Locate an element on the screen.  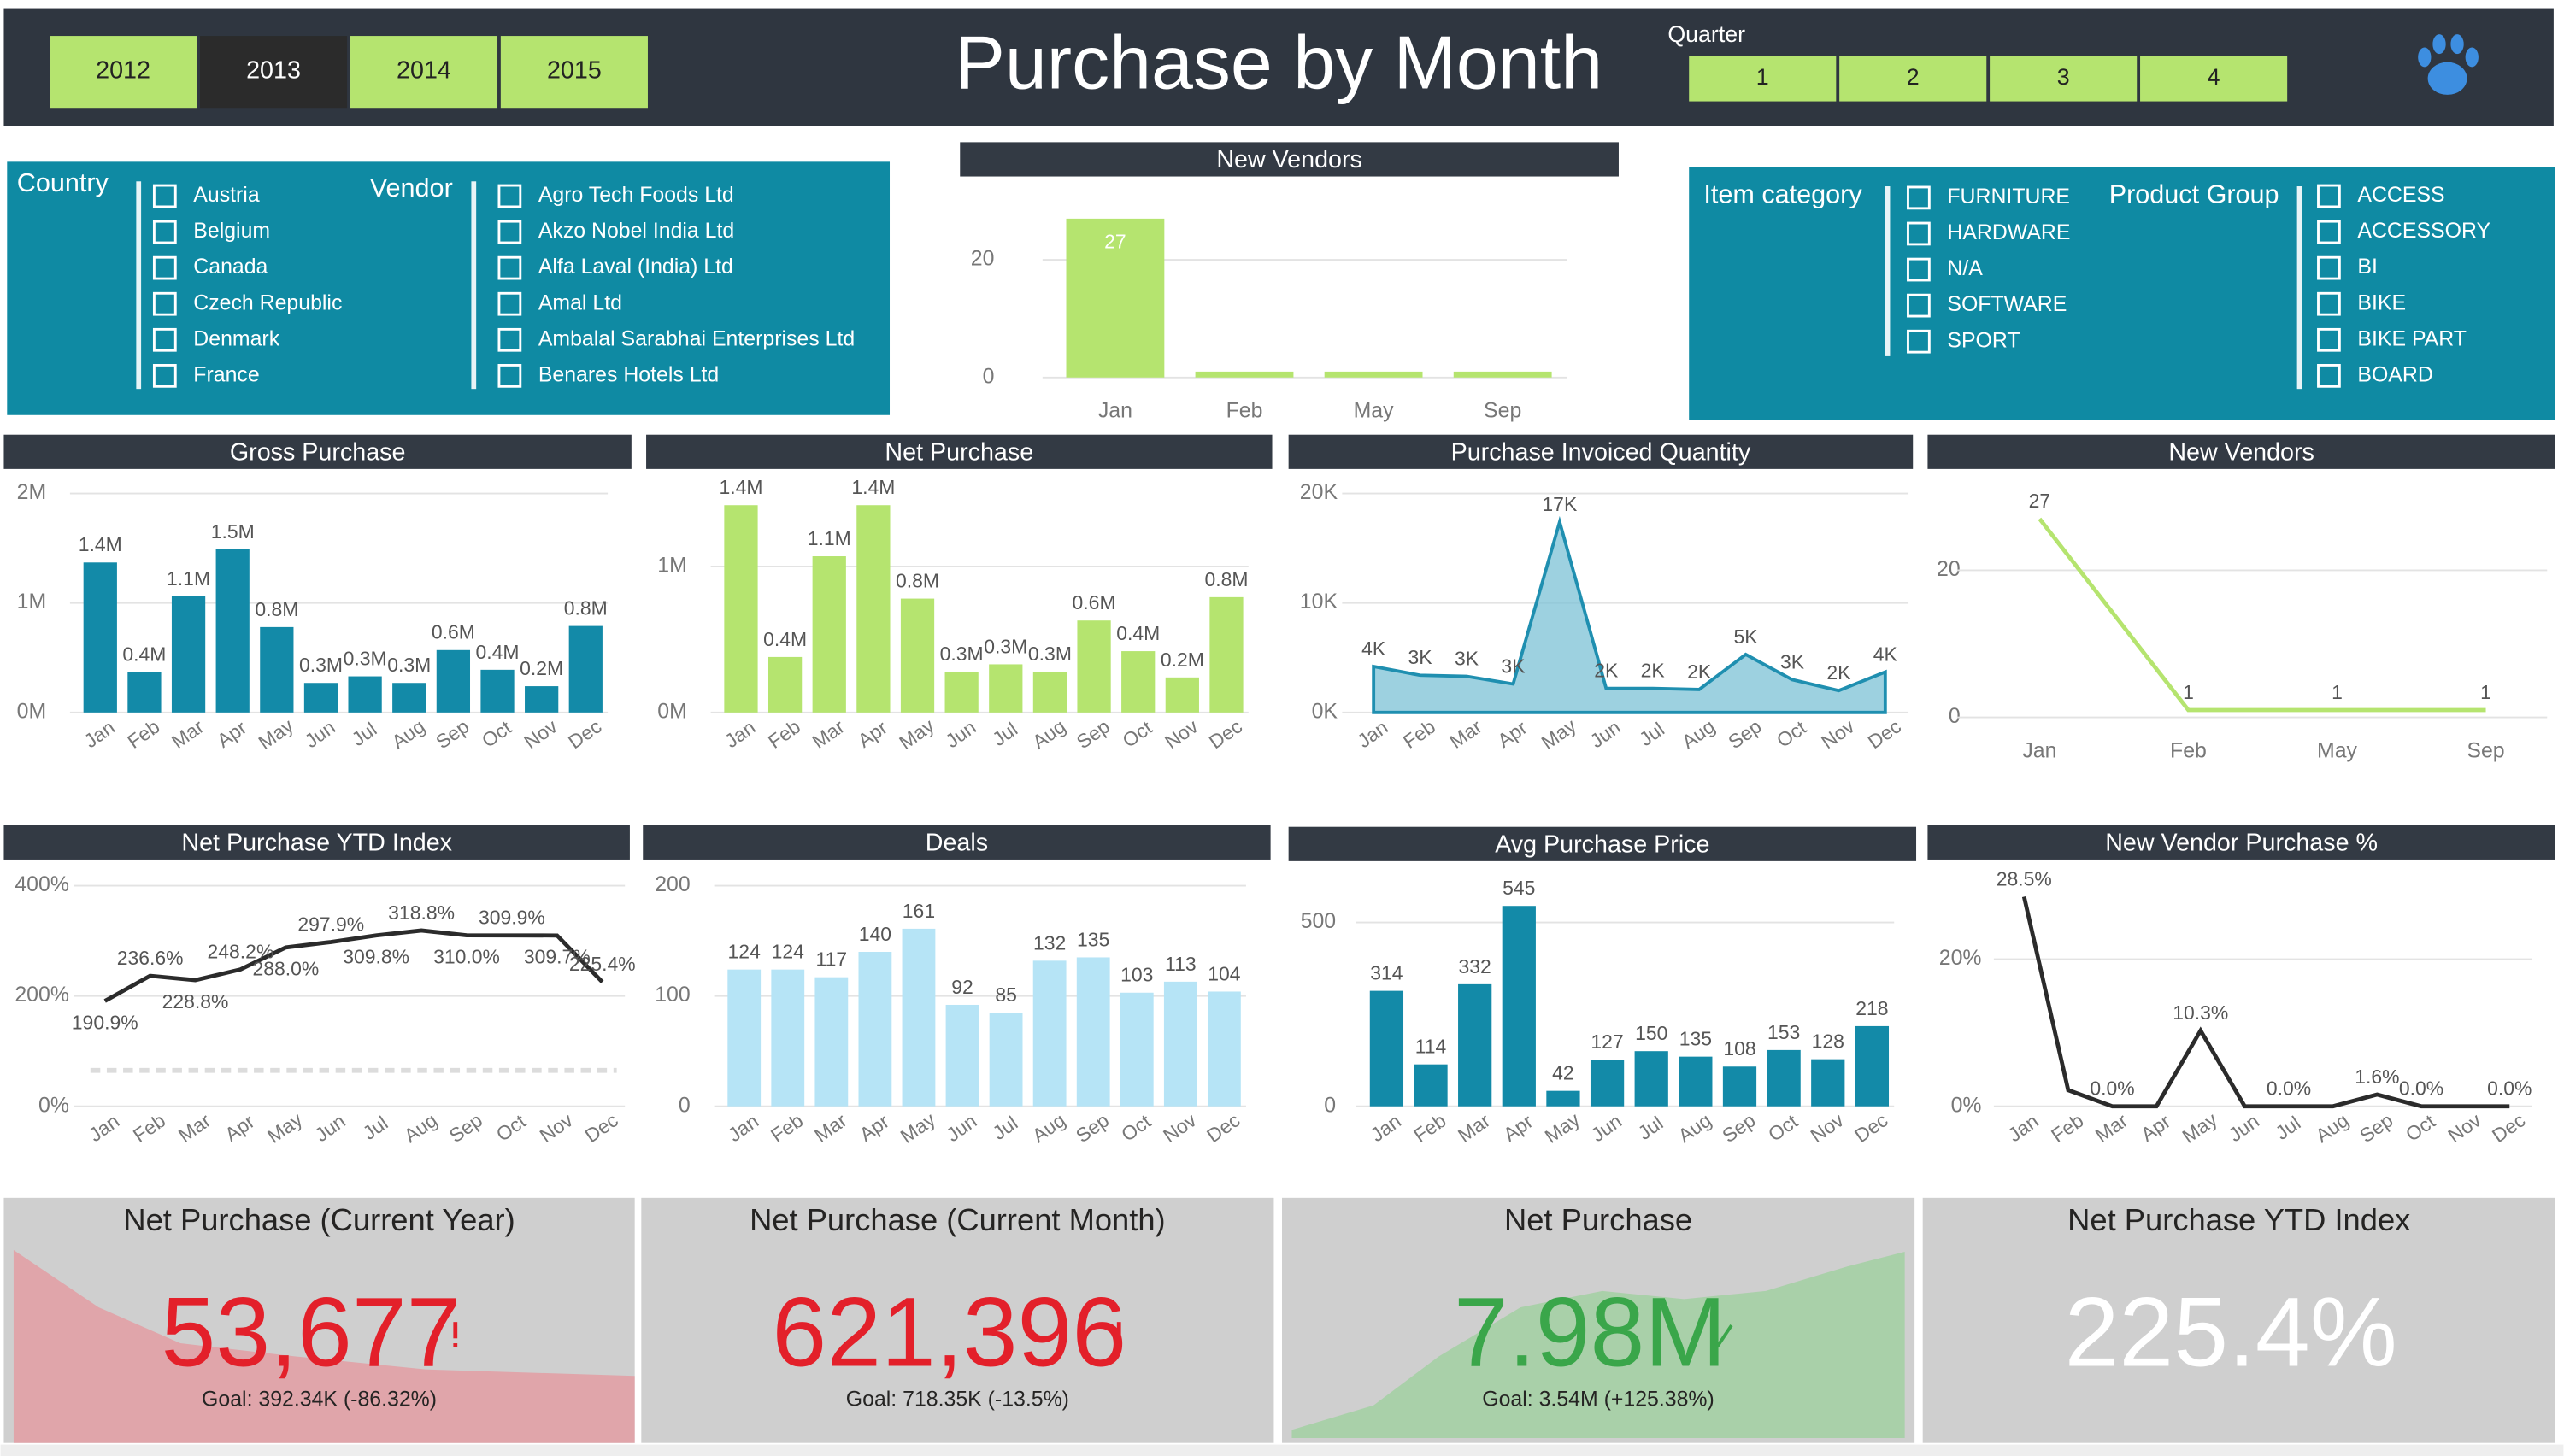
slicer-item: ACCESSORY is located at coordinates (2423, 231).